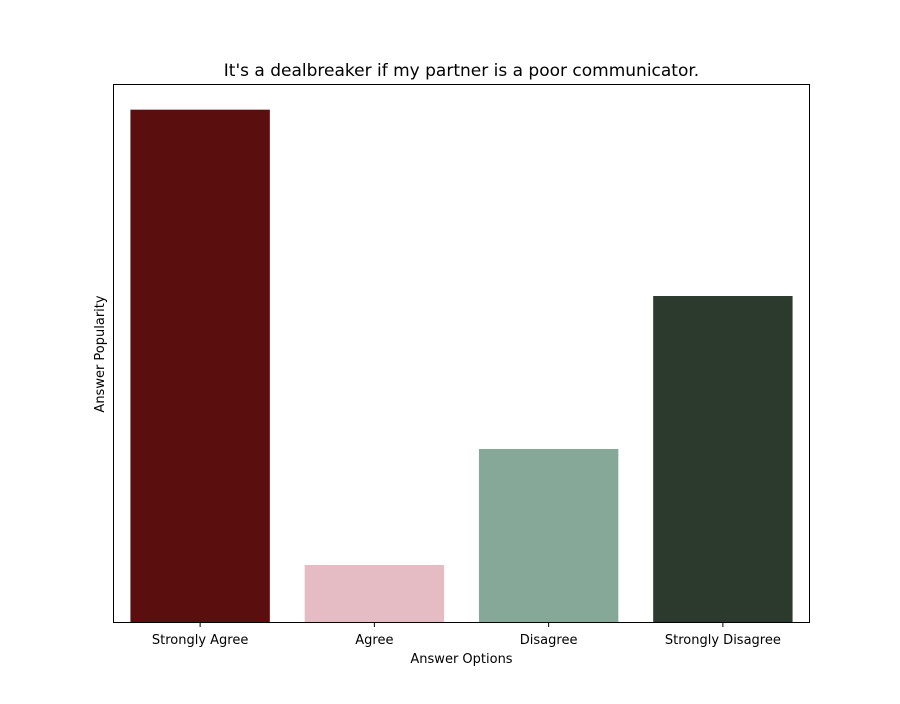  What do you see at coordinates (374, 640) in the screenshot?
I see `x-tick-label: Agree` at bounding box center [374, 640].